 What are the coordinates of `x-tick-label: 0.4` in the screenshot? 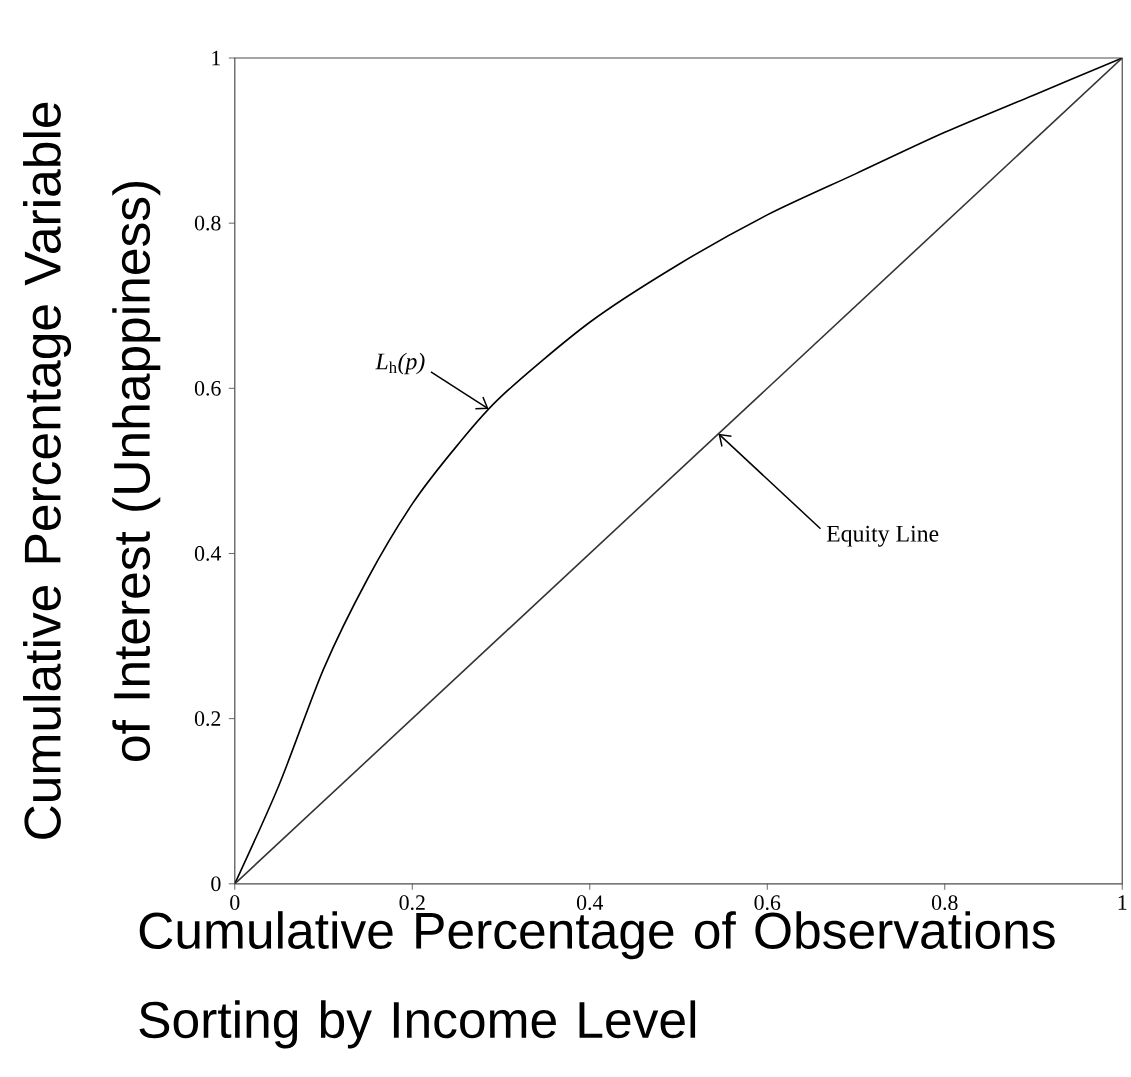 It's located at (590, 903).